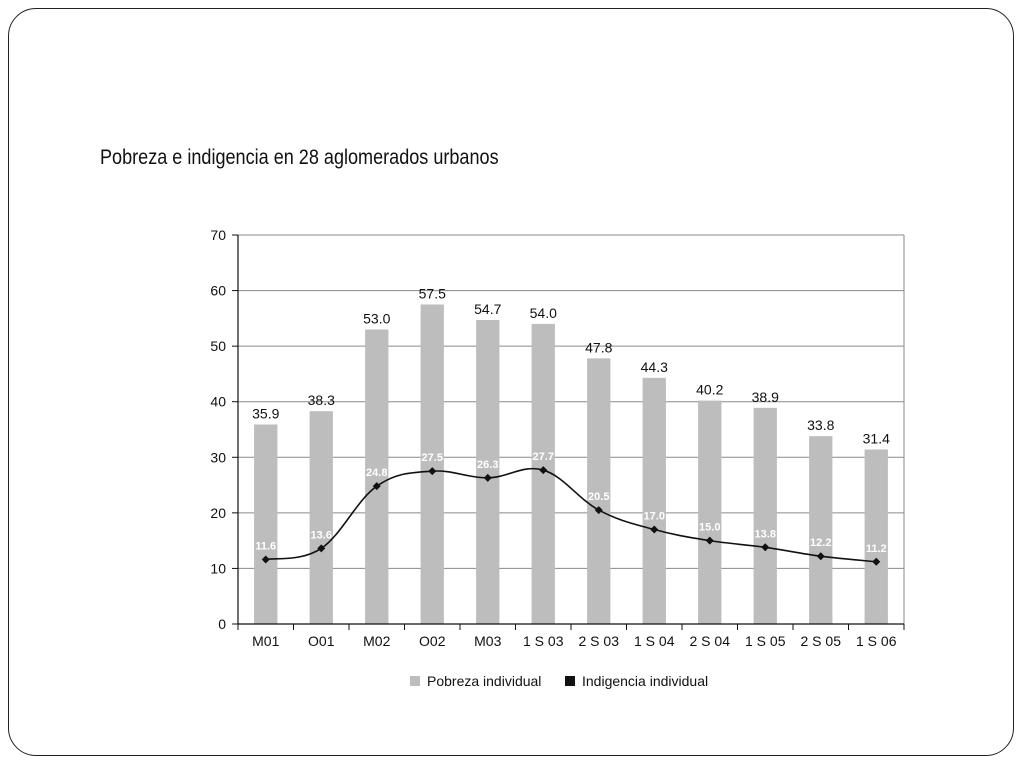 The image size is (1024, 768). What do you see at coordinates (765, 534) in the screenshot?
I see `line-value-label: 13.8` at bounding box center [765, 534].